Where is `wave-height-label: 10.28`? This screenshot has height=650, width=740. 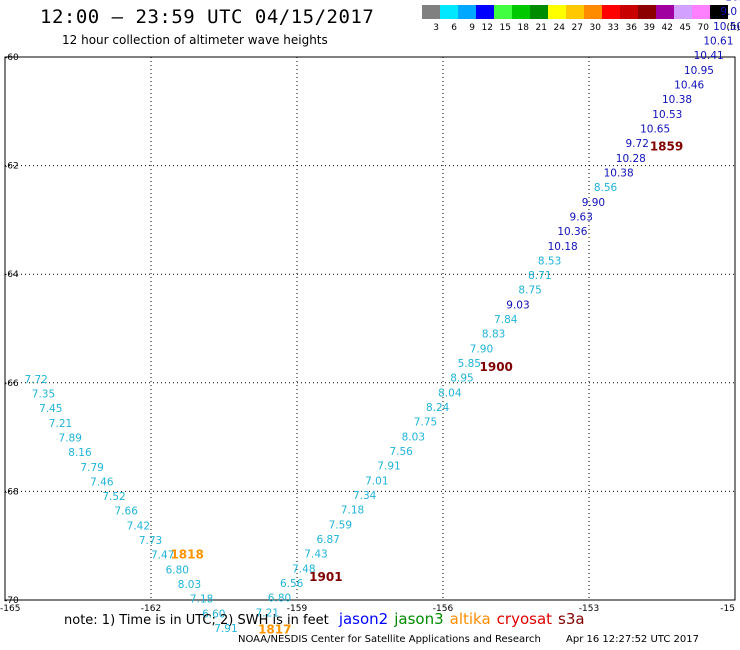 wave-height-label: 10.28 is located at coordinates (631, 159).